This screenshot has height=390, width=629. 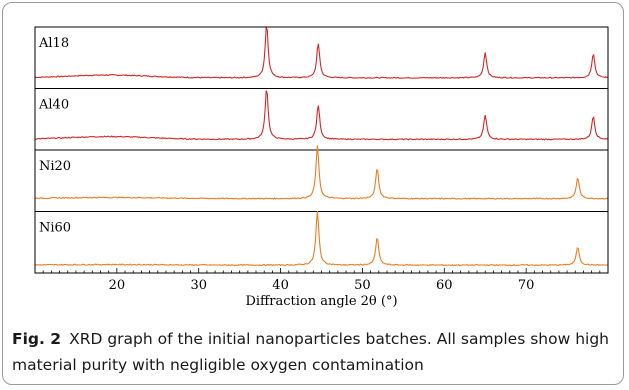 What do you see at coordinates (322, 238) in the screenshot?
I see `series-line-ni60` at bounding box center [322, 238].